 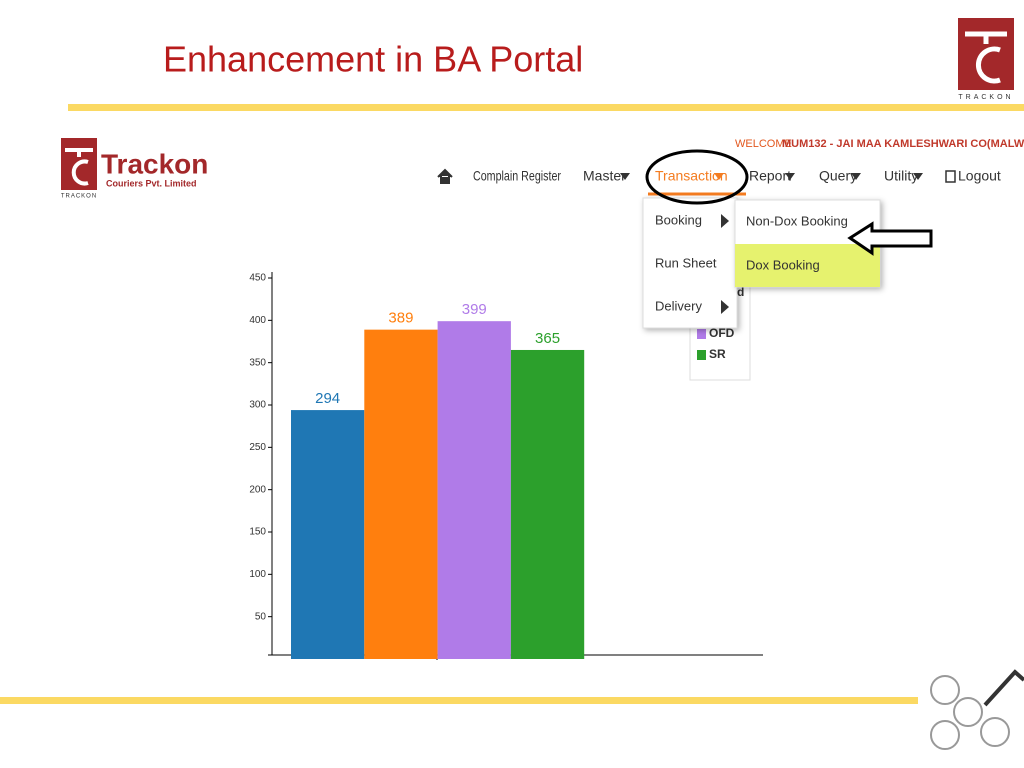 I want to click on menu-item: Master, so click(x=604, y=176).